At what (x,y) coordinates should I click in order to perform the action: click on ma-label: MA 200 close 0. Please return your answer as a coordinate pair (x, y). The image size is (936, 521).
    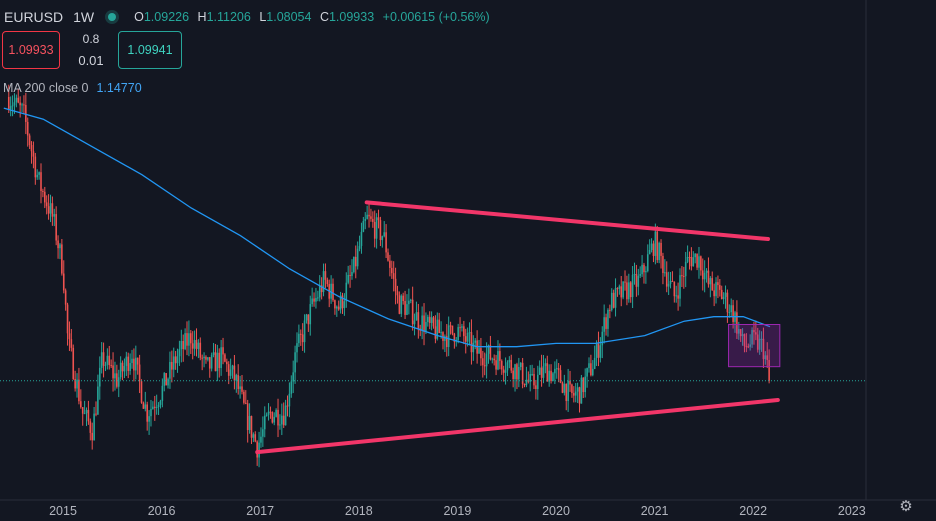
    Looking at the image, I should click on (46, 88).